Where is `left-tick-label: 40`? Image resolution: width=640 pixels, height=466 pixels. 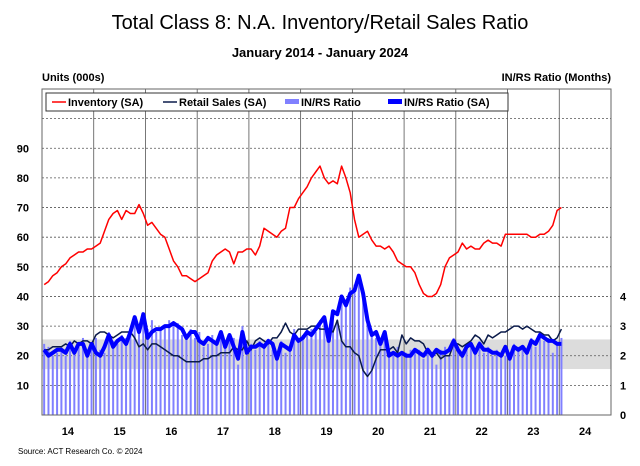 left-tick-label: 40 is located at coordinates (23, 297).